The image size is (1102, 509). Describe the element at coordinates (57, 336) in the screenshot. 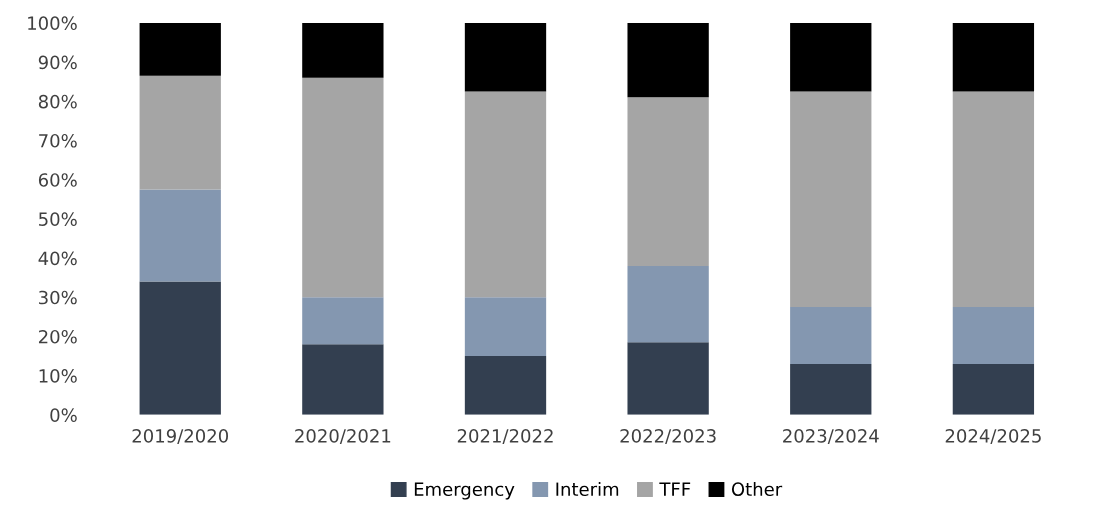

I see `y-tick-label: 20%` at that location.